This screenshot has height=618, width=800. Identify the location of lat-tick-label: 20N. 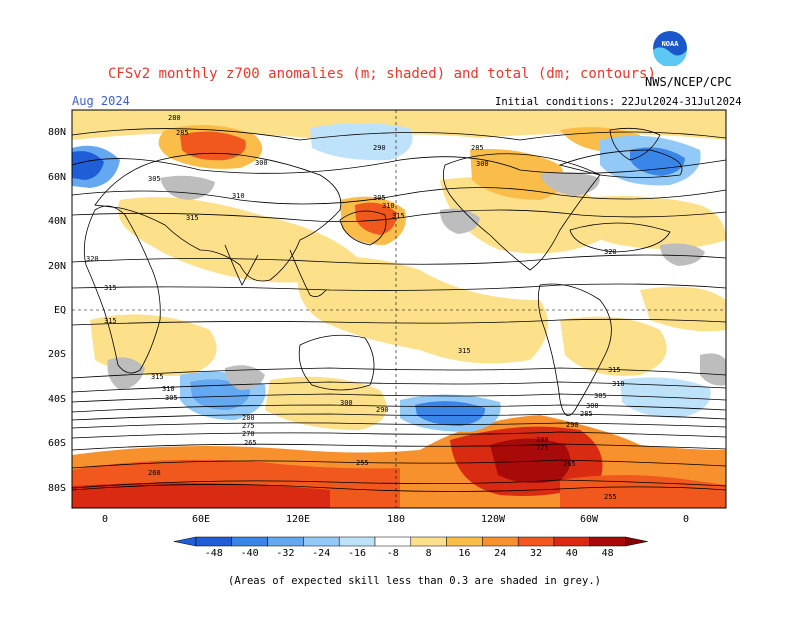
(57, 266).